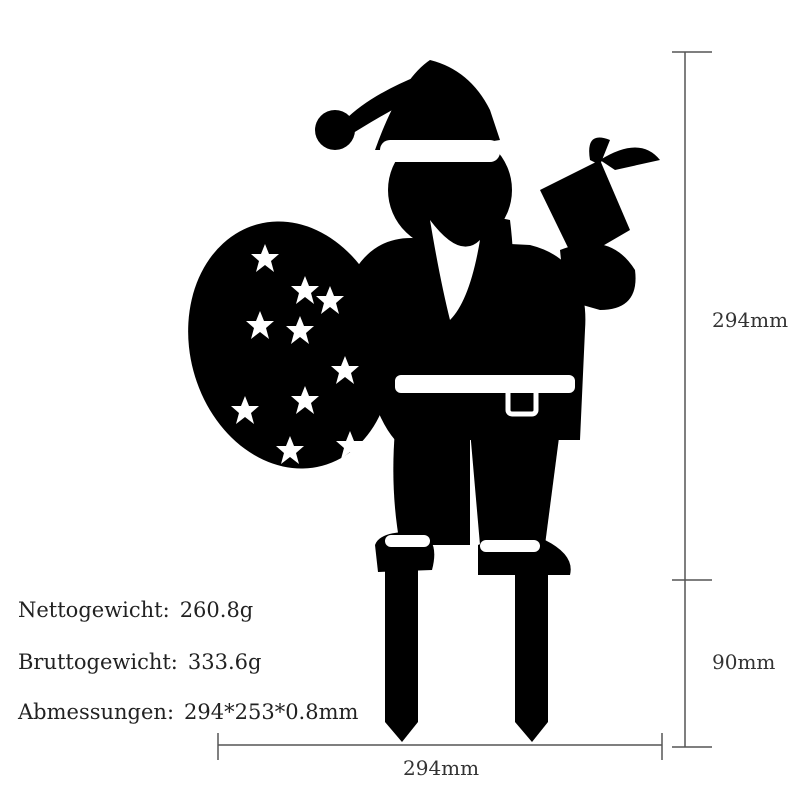  Describe the element at coordinates (94, 610) in the screenshot. I see `spec-label: Nettogewicht:` at that location.